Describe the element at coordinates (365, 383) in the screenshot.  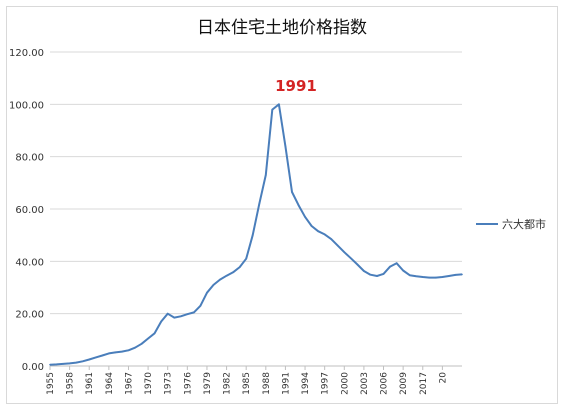
I see `x-tick-label: 2003` at that location.